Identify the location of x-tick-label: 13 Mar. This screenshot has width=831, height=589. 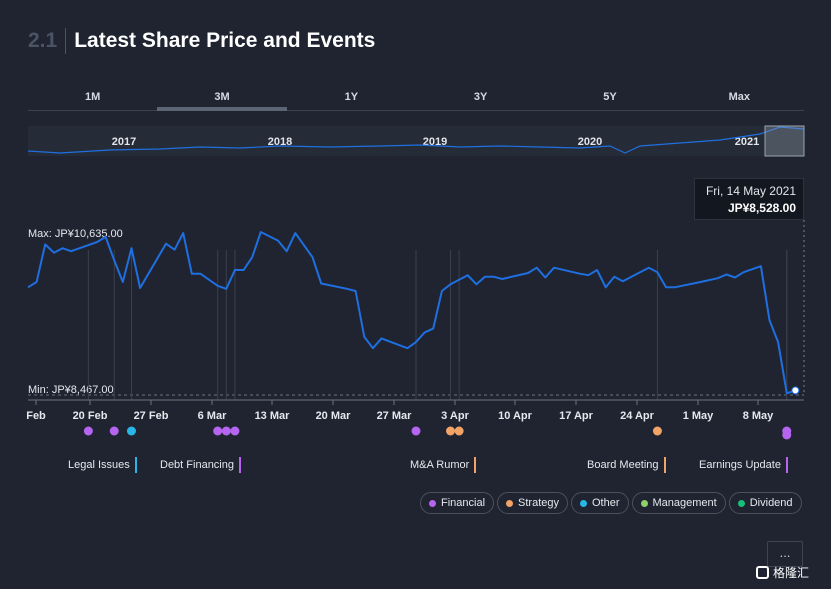
(273, 416).